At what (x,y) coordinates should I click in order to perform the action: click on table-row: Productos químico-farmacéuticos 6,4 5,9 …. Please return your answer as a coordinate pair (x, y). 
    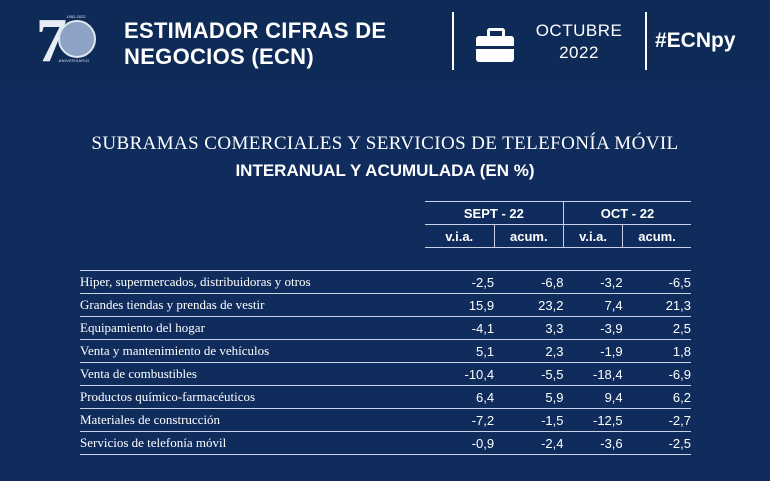
    Looking at the image, I should click on (385, 397).